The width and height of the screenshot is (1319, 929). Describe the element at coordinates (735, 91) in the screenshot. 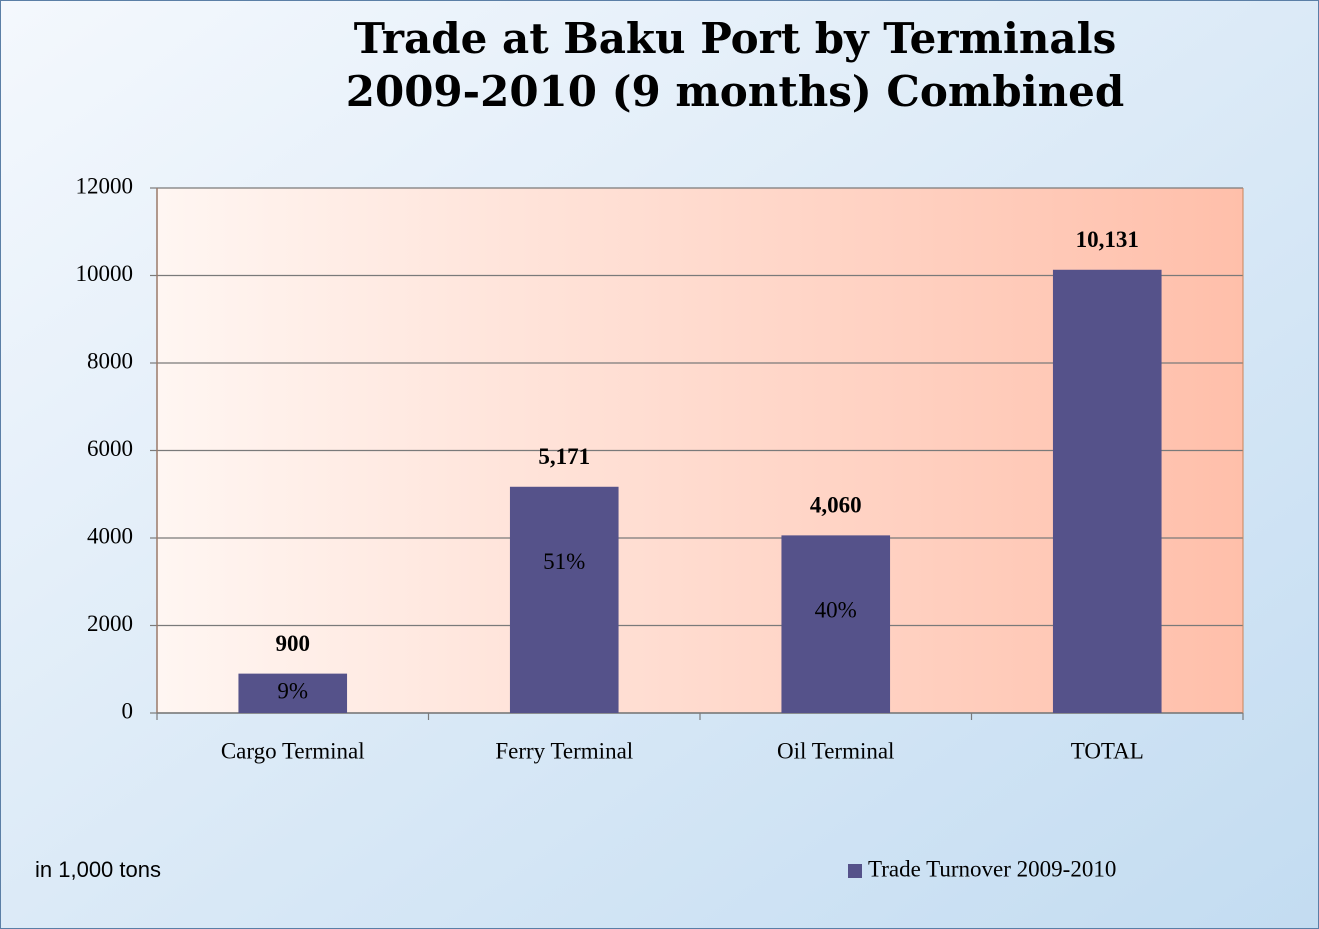

I see `chart-title: 2009-2010 (9 months) Combined` at that location.